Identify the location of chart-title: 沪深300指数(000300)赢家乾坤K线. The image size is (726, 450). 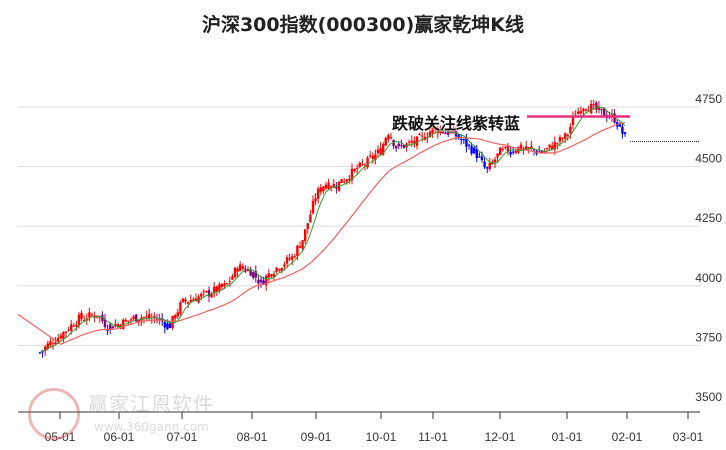
(363, 25).